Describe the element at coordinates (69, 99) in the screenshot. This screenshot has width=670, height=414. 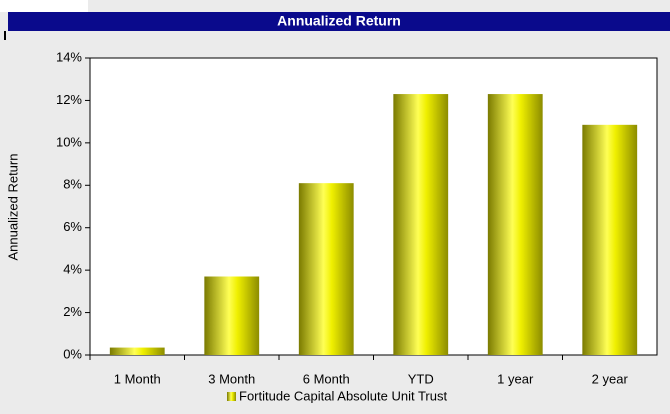
I see `y-tick-label: 12%` at that location.